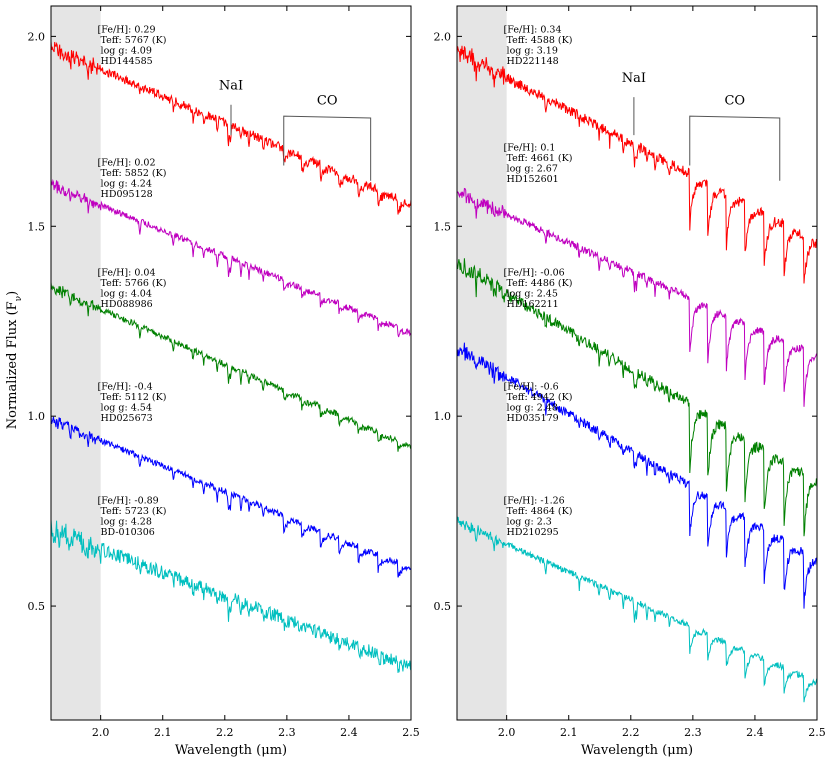 The image size is (831, 765). I want to click on annotation-star: HD144585, so click(127, 61).